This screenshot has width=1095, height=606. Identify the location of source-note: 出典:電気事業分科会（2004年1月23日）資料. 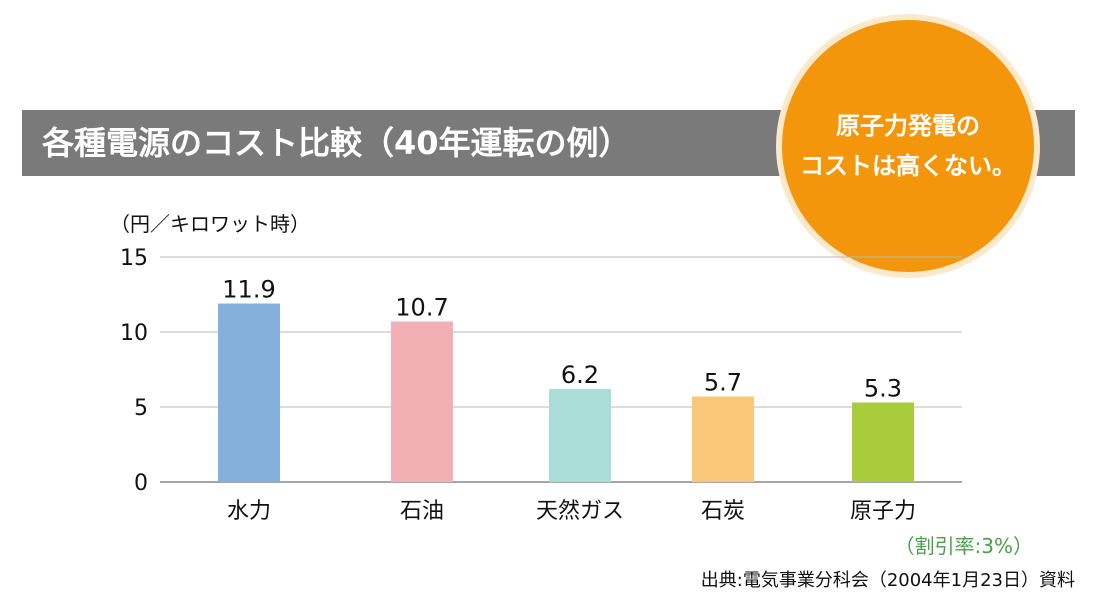
(887, 580).